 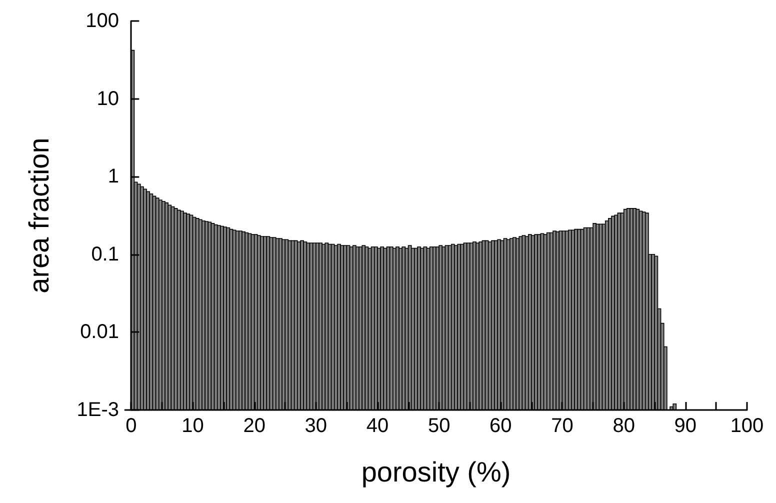 What do you see at coordinates (377, 426) in the screenshot?
I see `x-tick-label: 40` at bounding box center [377, 426].